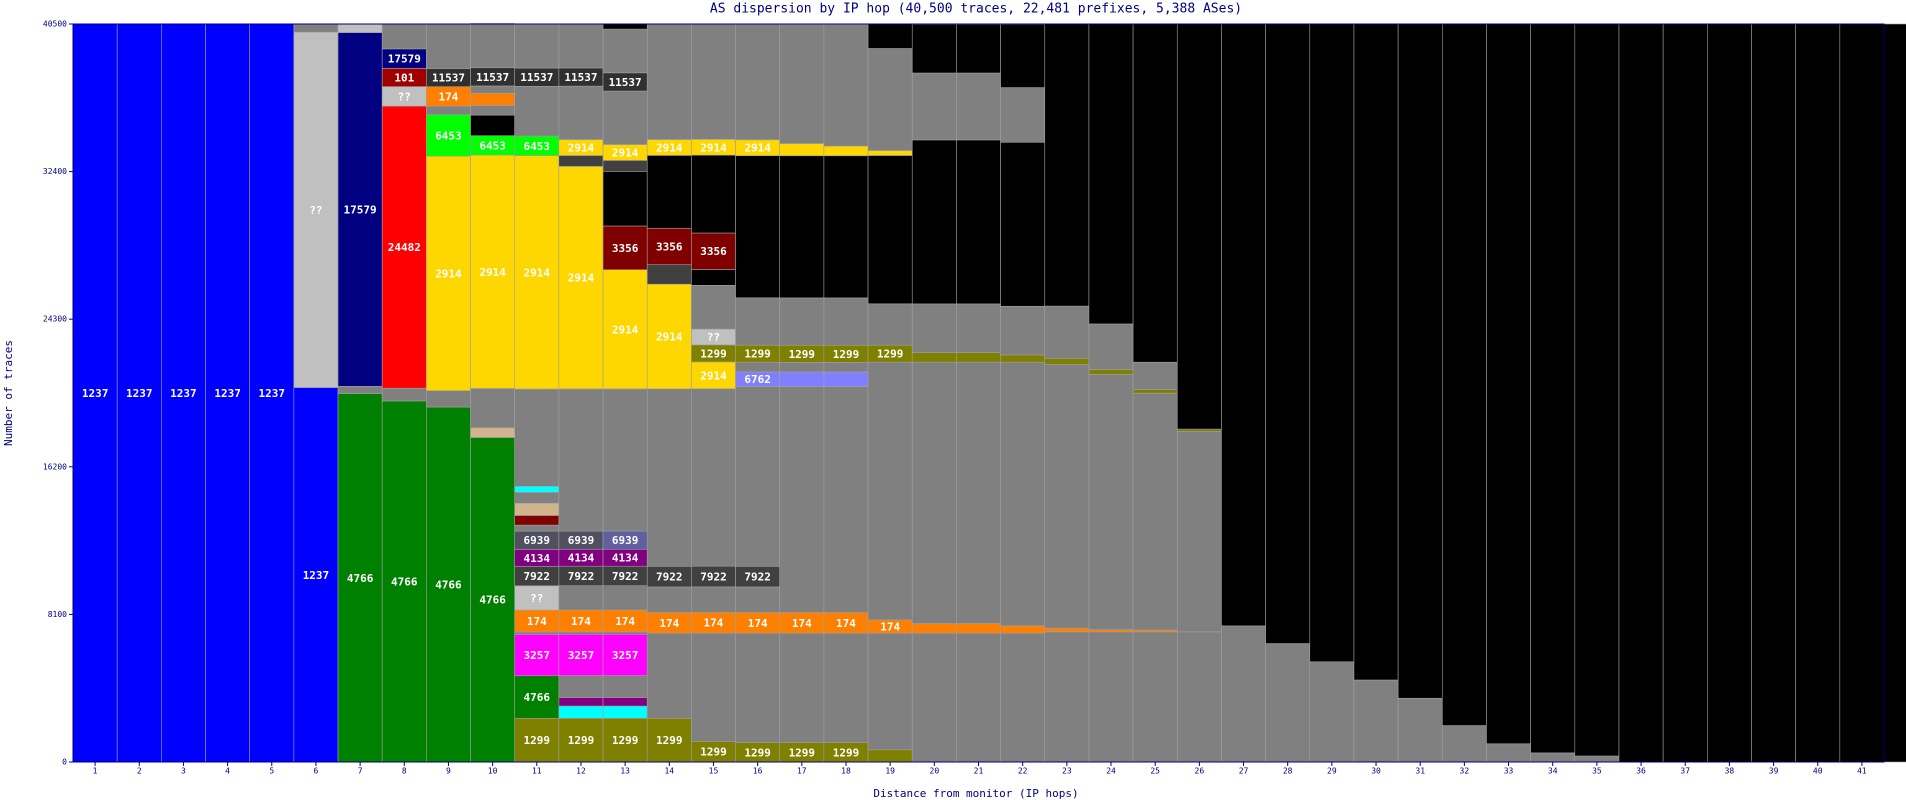  What do you see at coordinates (8, 393) in the screenshot?
I see `y-axis-label: Number of traces` at bounding box center [8, 393].